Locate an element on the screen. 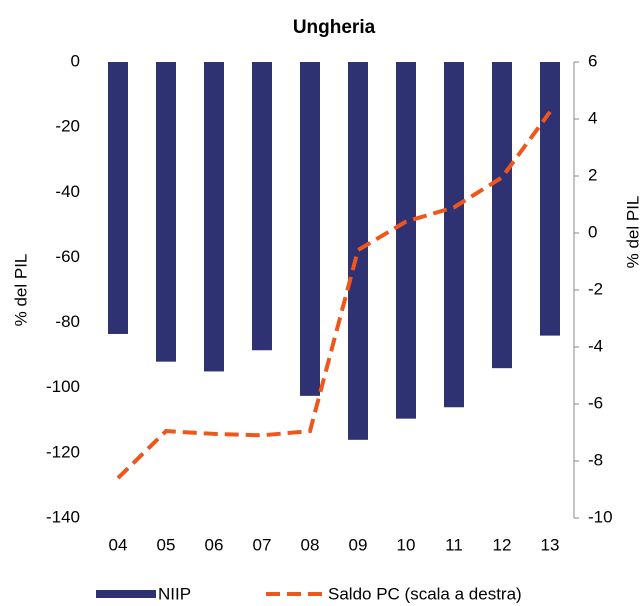 The height and width of the screenshot is (606, 644). legend-label: Saldo PC (scala a destra) is located at coordinates (425, 593).